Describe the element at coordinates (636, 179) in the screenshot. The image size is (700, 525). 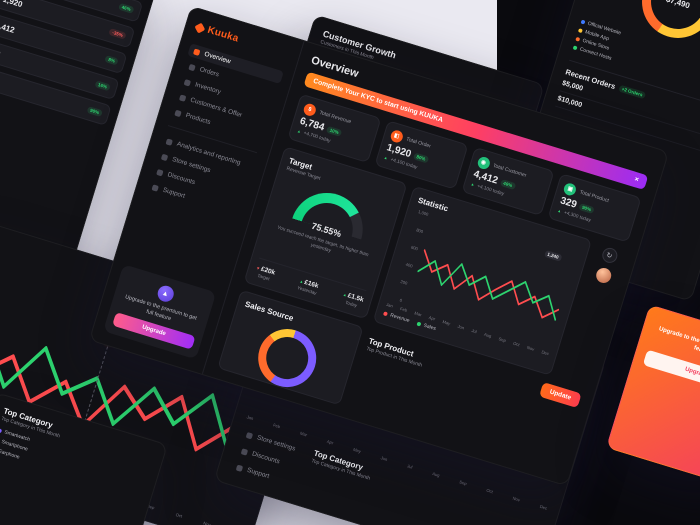
I see `close-icon: ×` at that location.